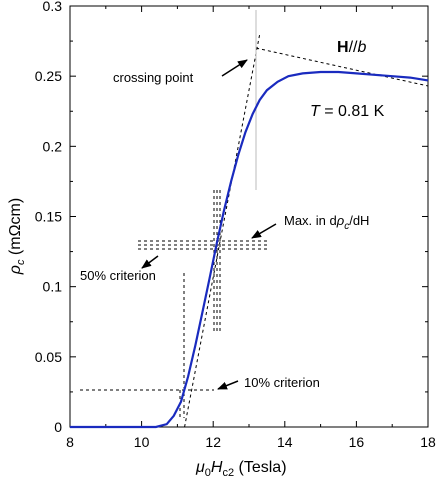 This screenshot has height=483, width=436. I want to click on field-direction-label: H//b, so click(351, 47).